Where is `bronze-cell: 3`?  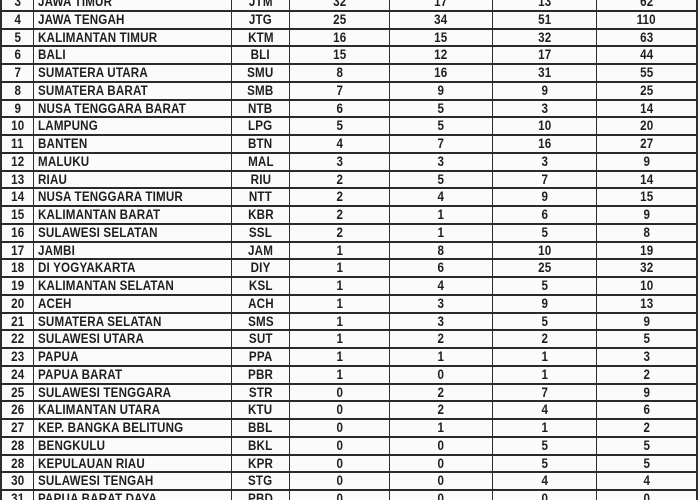
bronze-cell: 3 is located at coordinates (545, 108).